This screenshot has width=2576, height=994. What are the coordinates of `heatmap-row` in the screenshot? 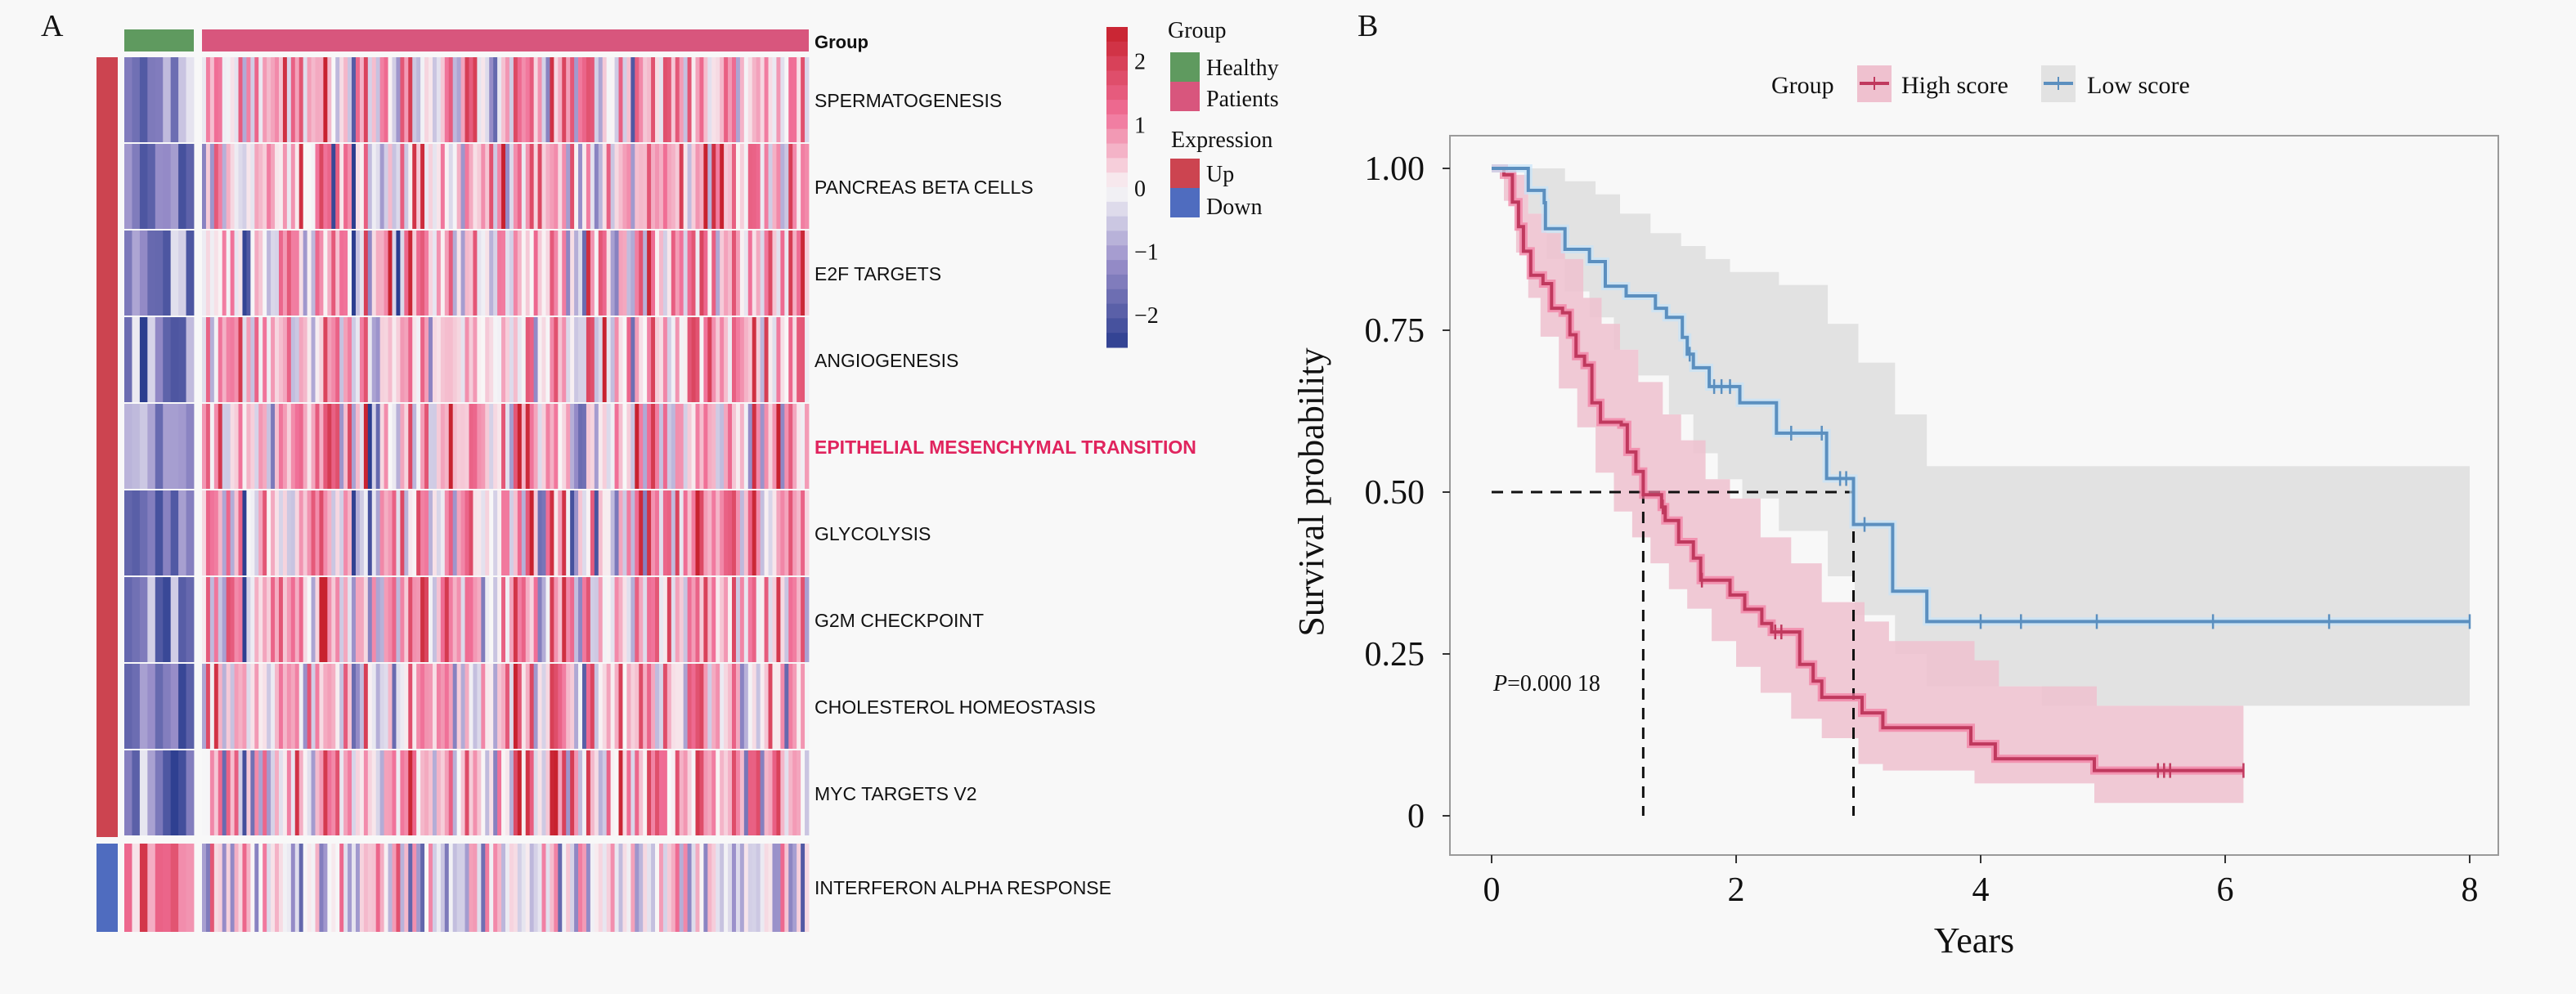 It's located at (467, 99).